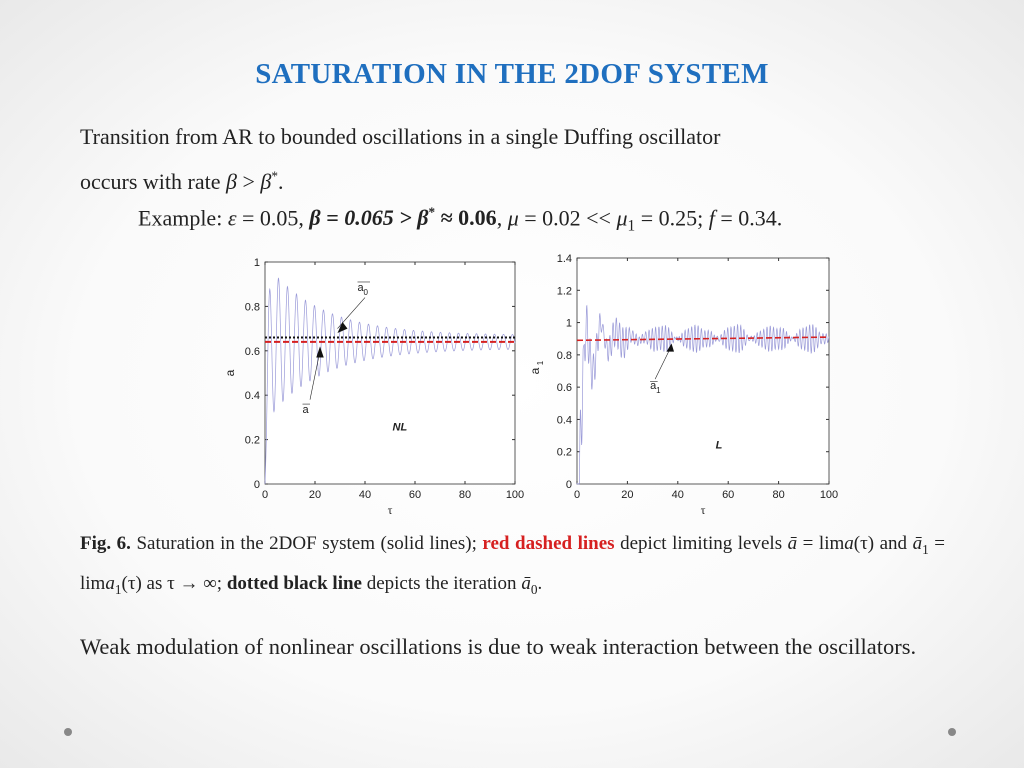 The image size is (1024, 768). Describe the element at coordinates (68, 732) in the screenshot. I see `nav-dot-left` at that location.